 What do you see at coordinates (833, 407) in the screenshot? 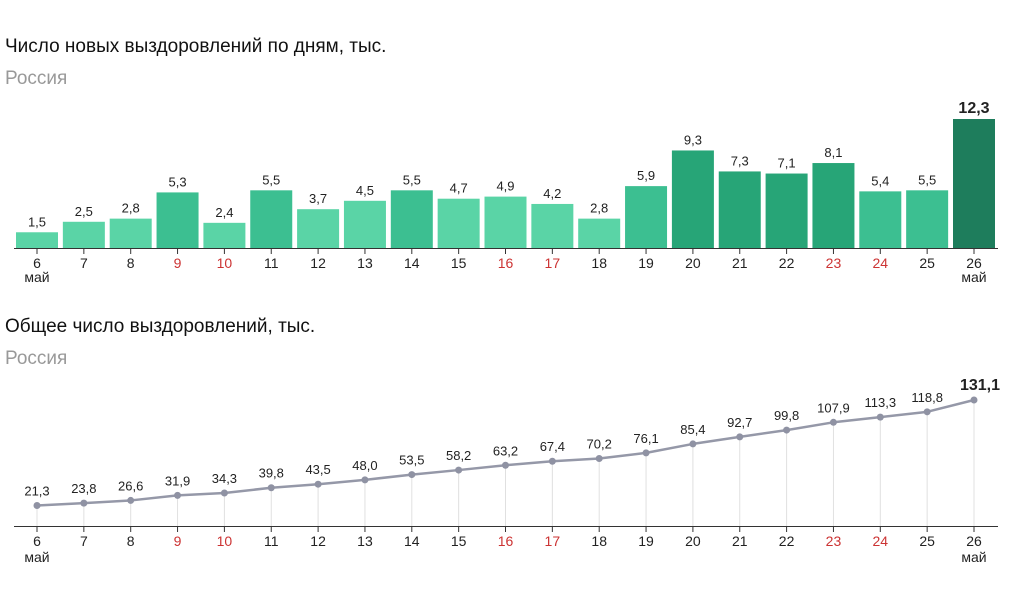
I see `point-value-label: 107,9` at bounding box center [833, 407].